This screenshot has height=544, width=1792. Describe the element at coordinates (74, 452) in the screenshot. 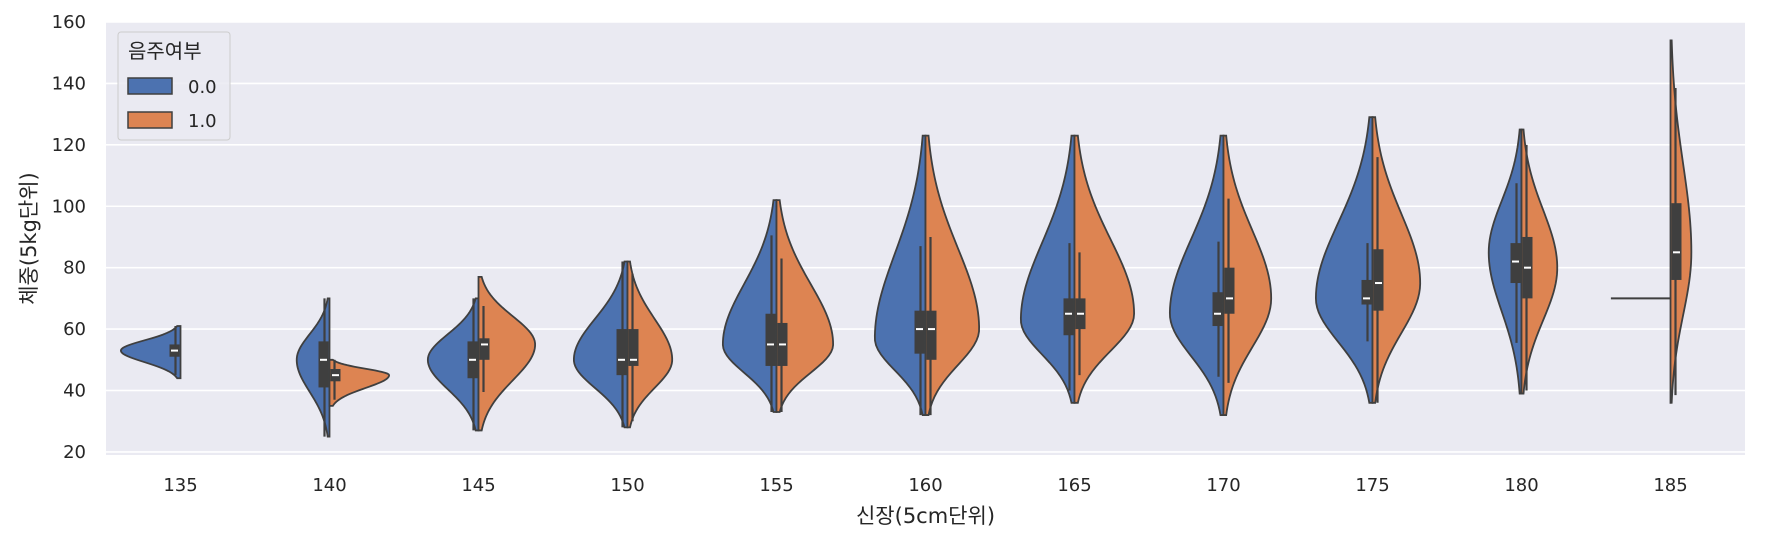

I see `y-tick-label: 20` at that location.